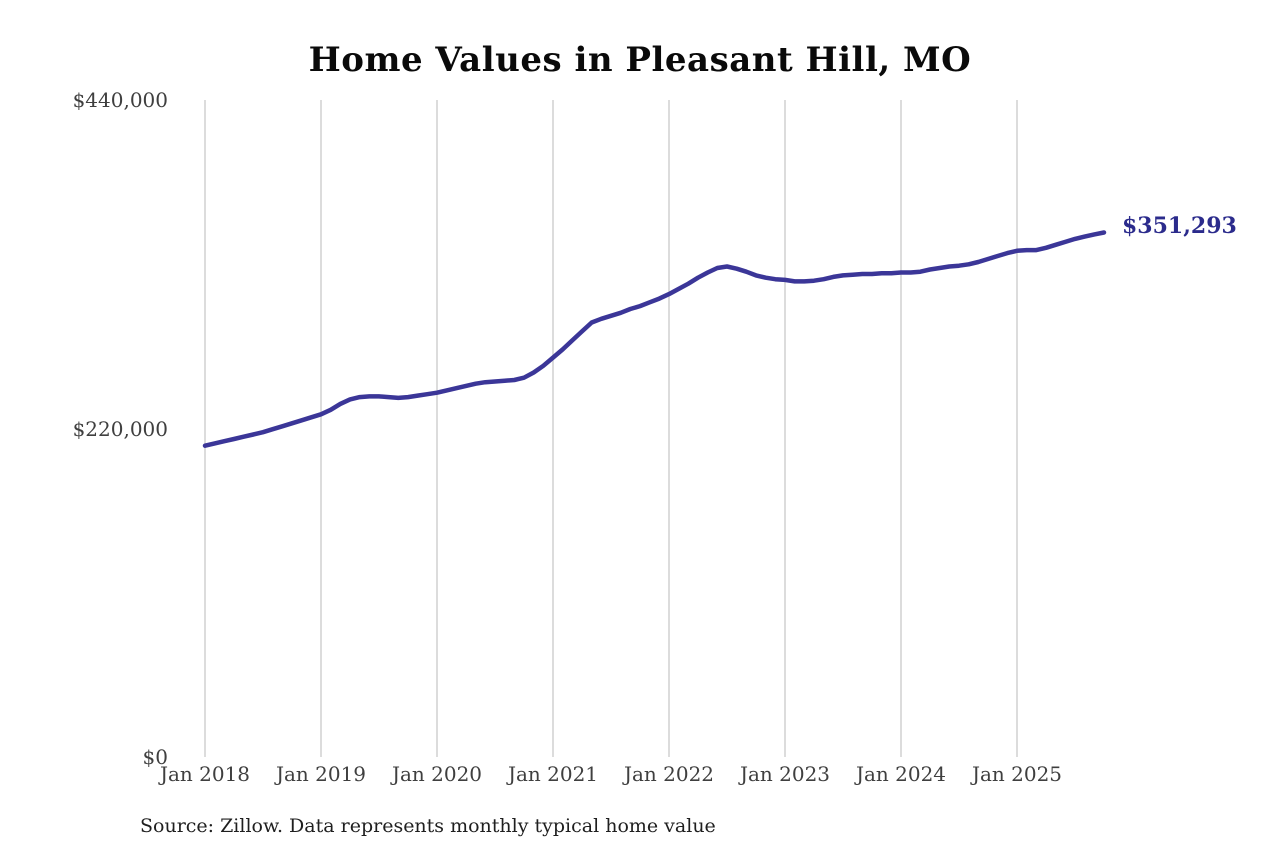 This screenshot has height=853, width=1280. Describe the element at coordinates (1179, 226) in the screenshot. I see `final-value-label: $351,293` at that location.